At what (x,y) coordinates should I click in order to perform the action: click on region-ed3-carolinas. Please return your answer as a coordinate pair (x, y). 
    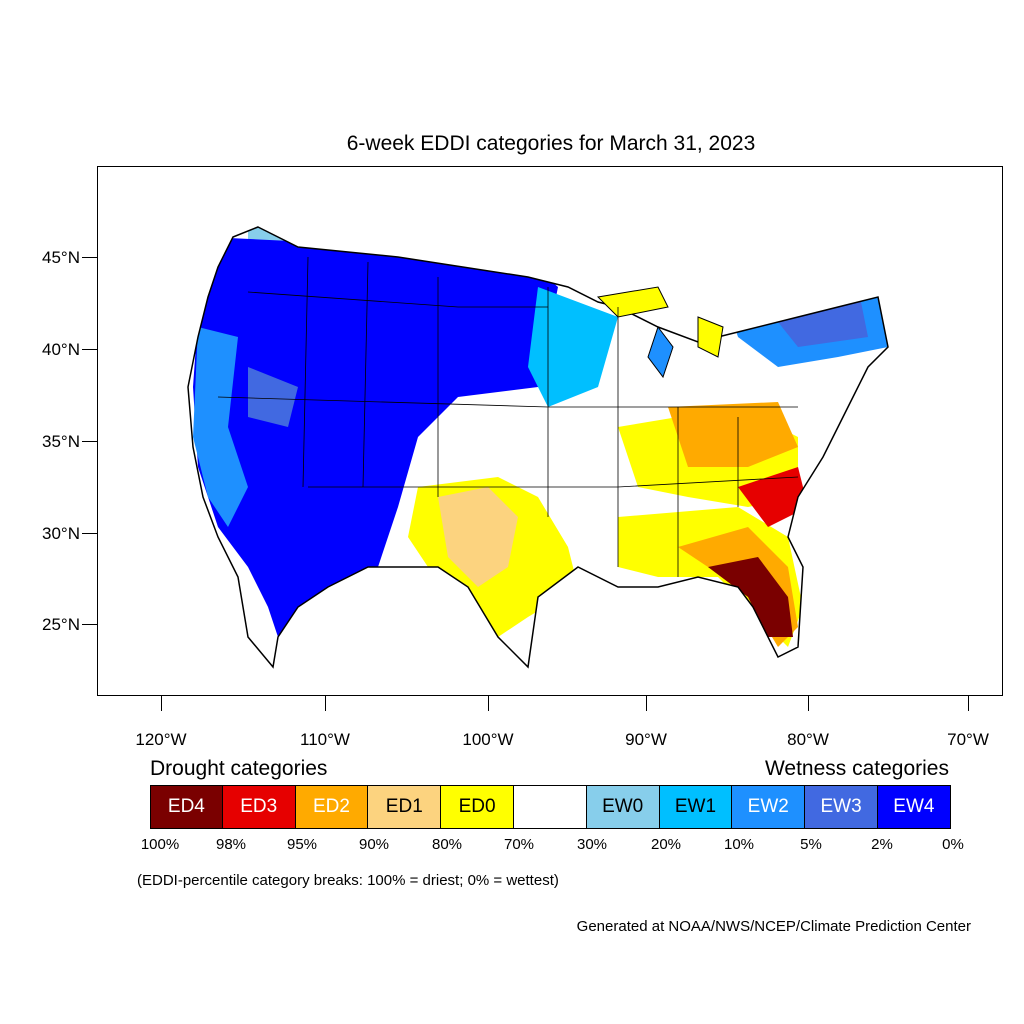
    Looking at the image, I should click on (773, 497).